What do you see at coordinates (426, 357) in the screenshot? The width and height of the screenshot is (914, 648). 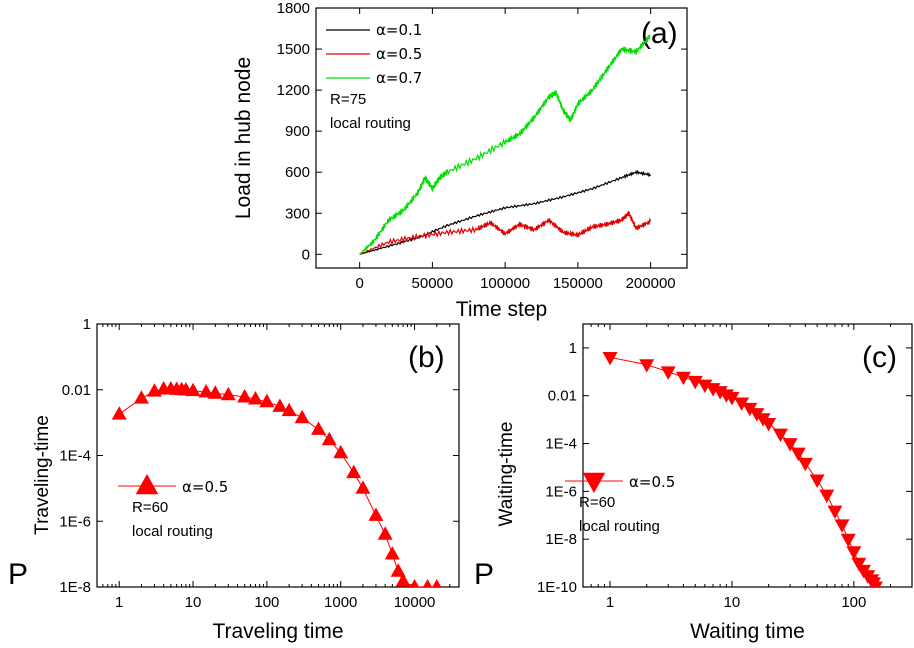 I see `panel-tag: (b)` at bounding box center [426, 357].